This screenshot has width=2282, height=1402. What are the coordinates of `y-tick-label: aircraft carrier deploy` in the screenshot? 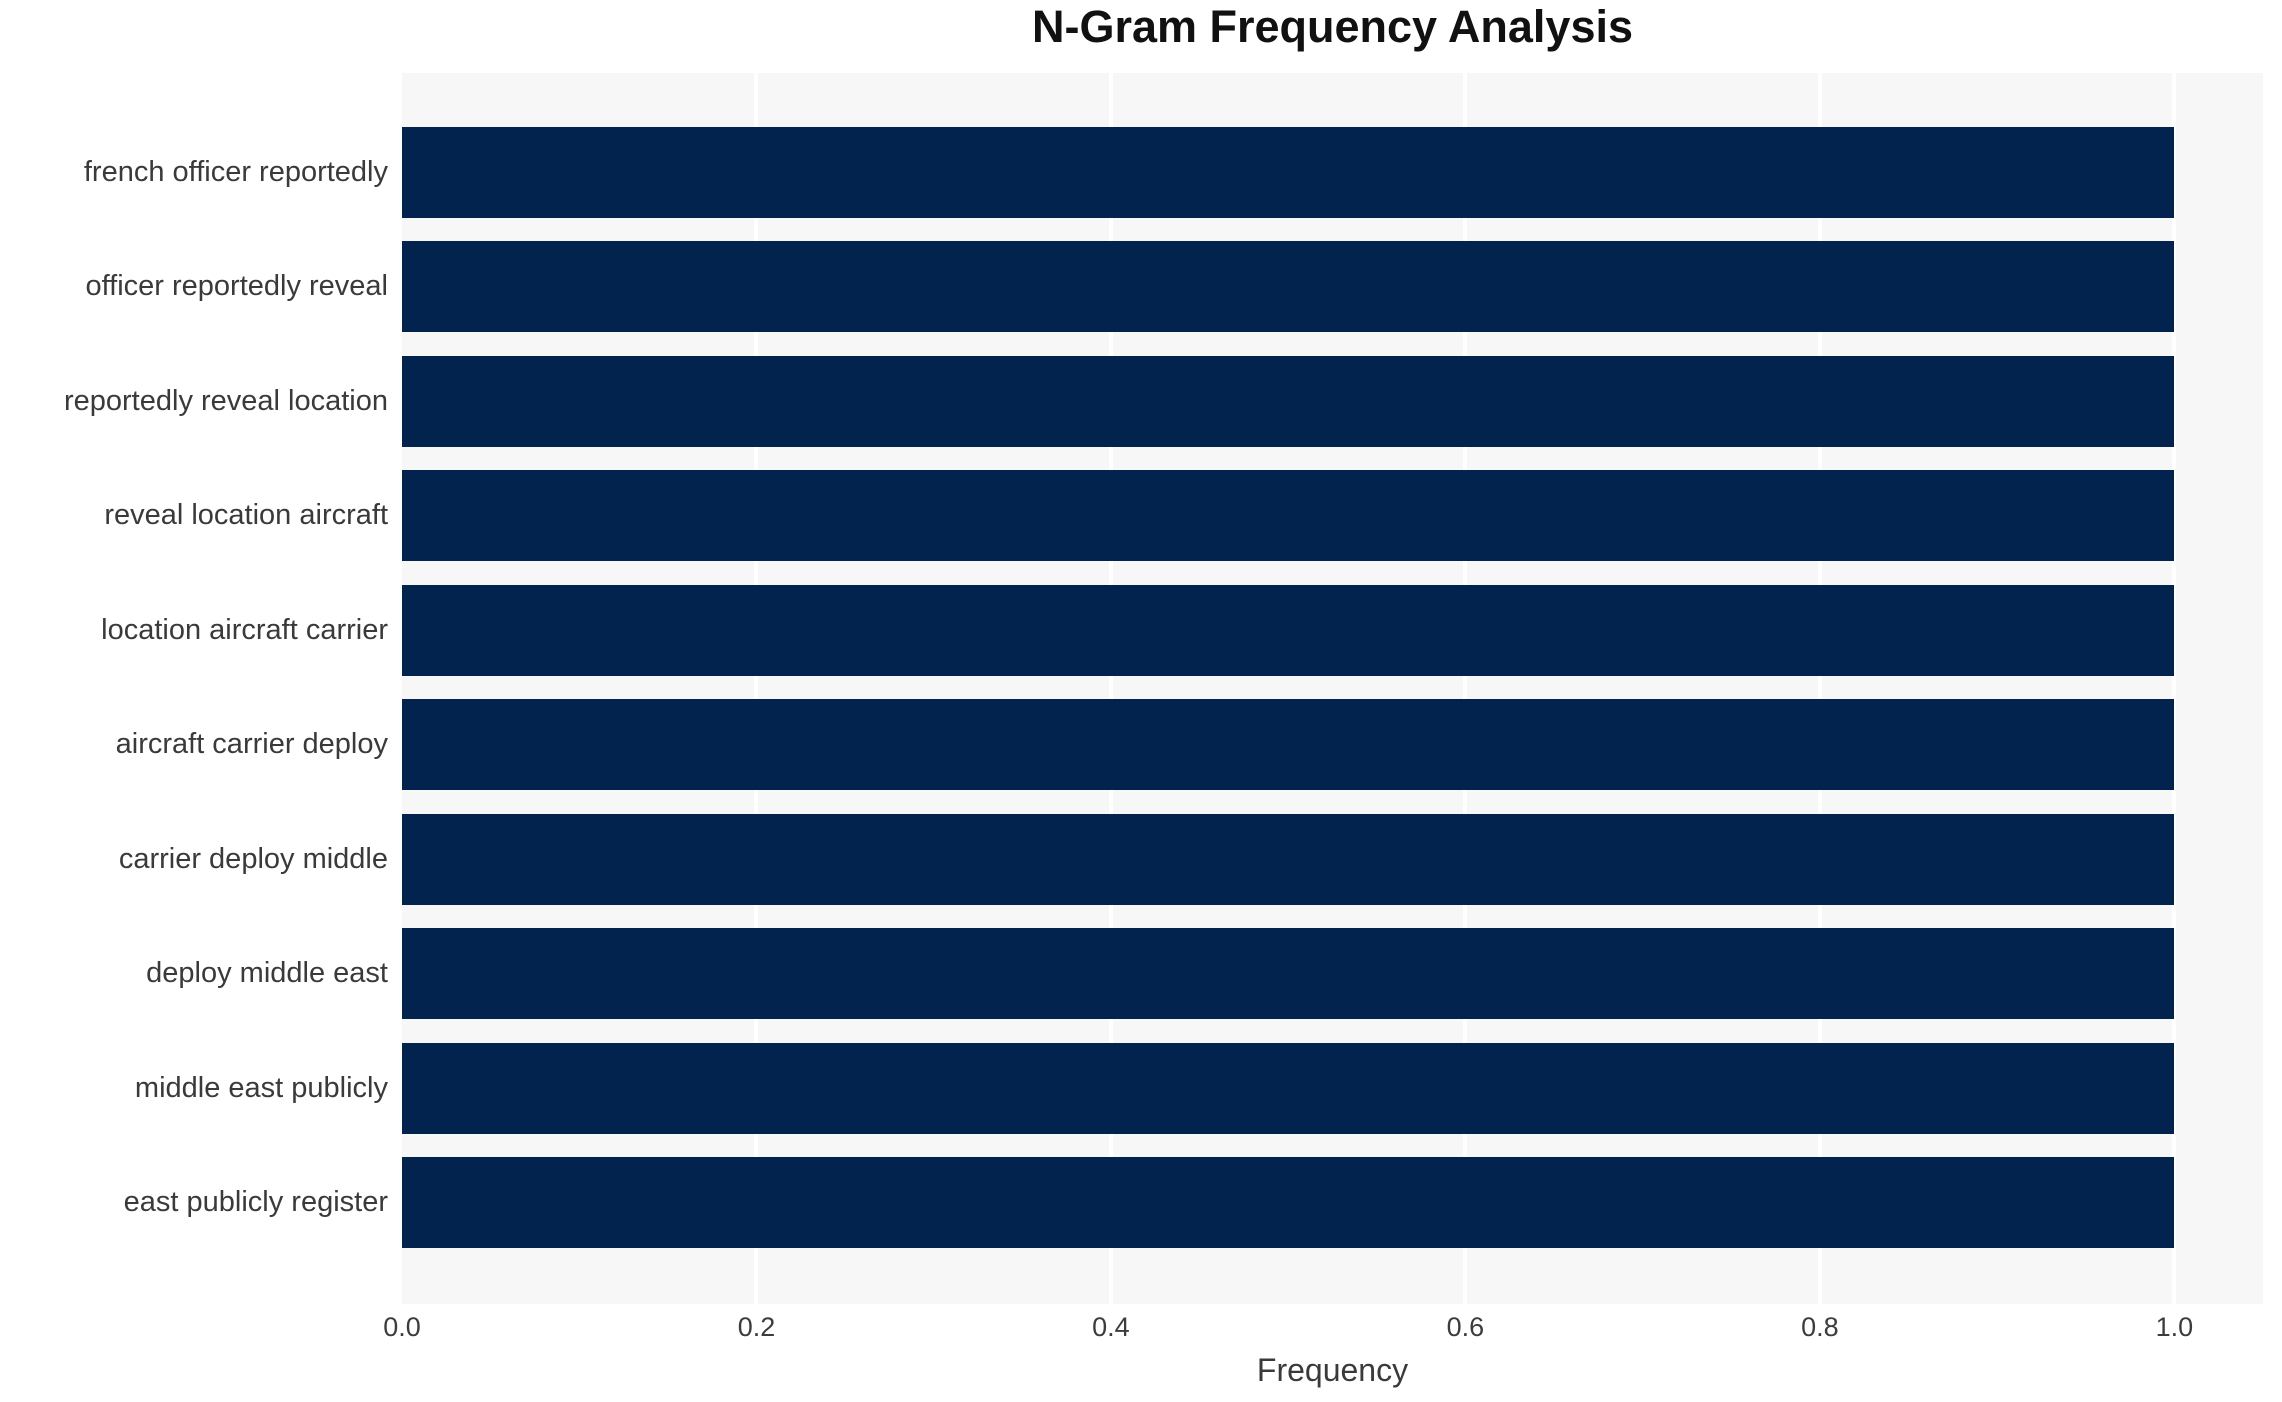 It's located at (251, 744).